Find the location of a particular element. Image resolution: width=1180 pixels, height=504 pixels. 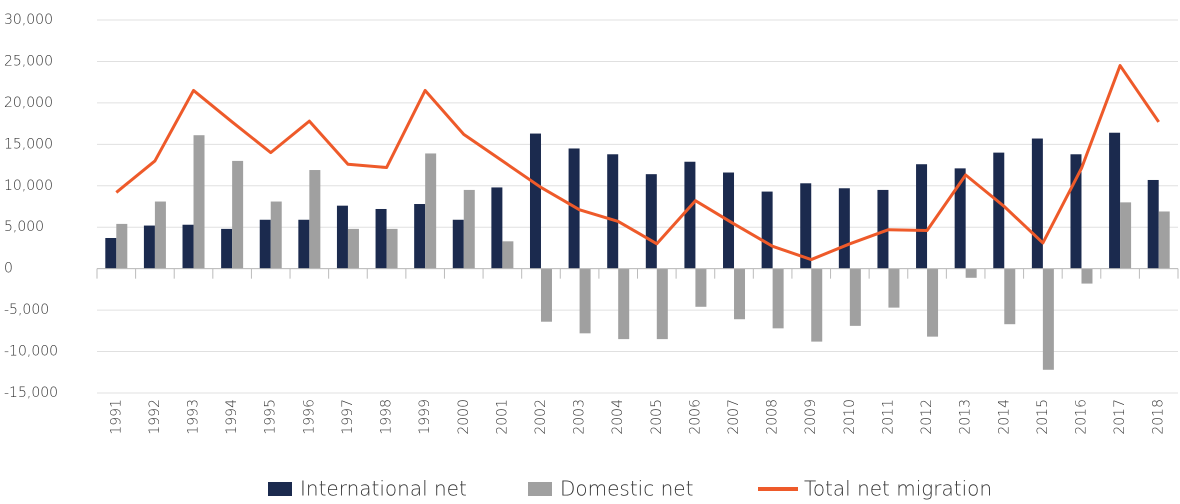

x-tick-label: 1996 is located at coordinates (309, 417).